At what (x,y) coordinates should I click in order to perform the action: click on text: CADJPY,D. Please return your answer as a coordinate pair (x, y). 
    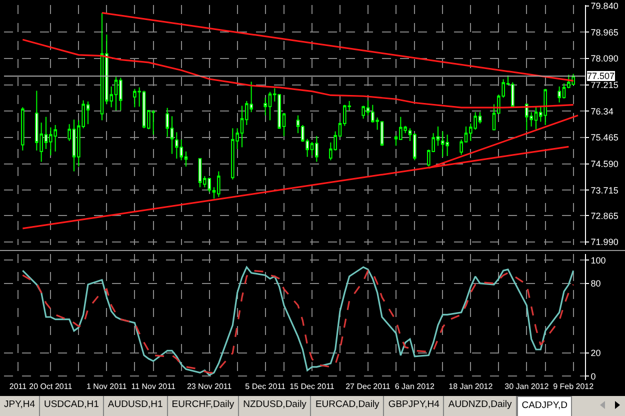
    Looking at the image, I should click on (544, 406).